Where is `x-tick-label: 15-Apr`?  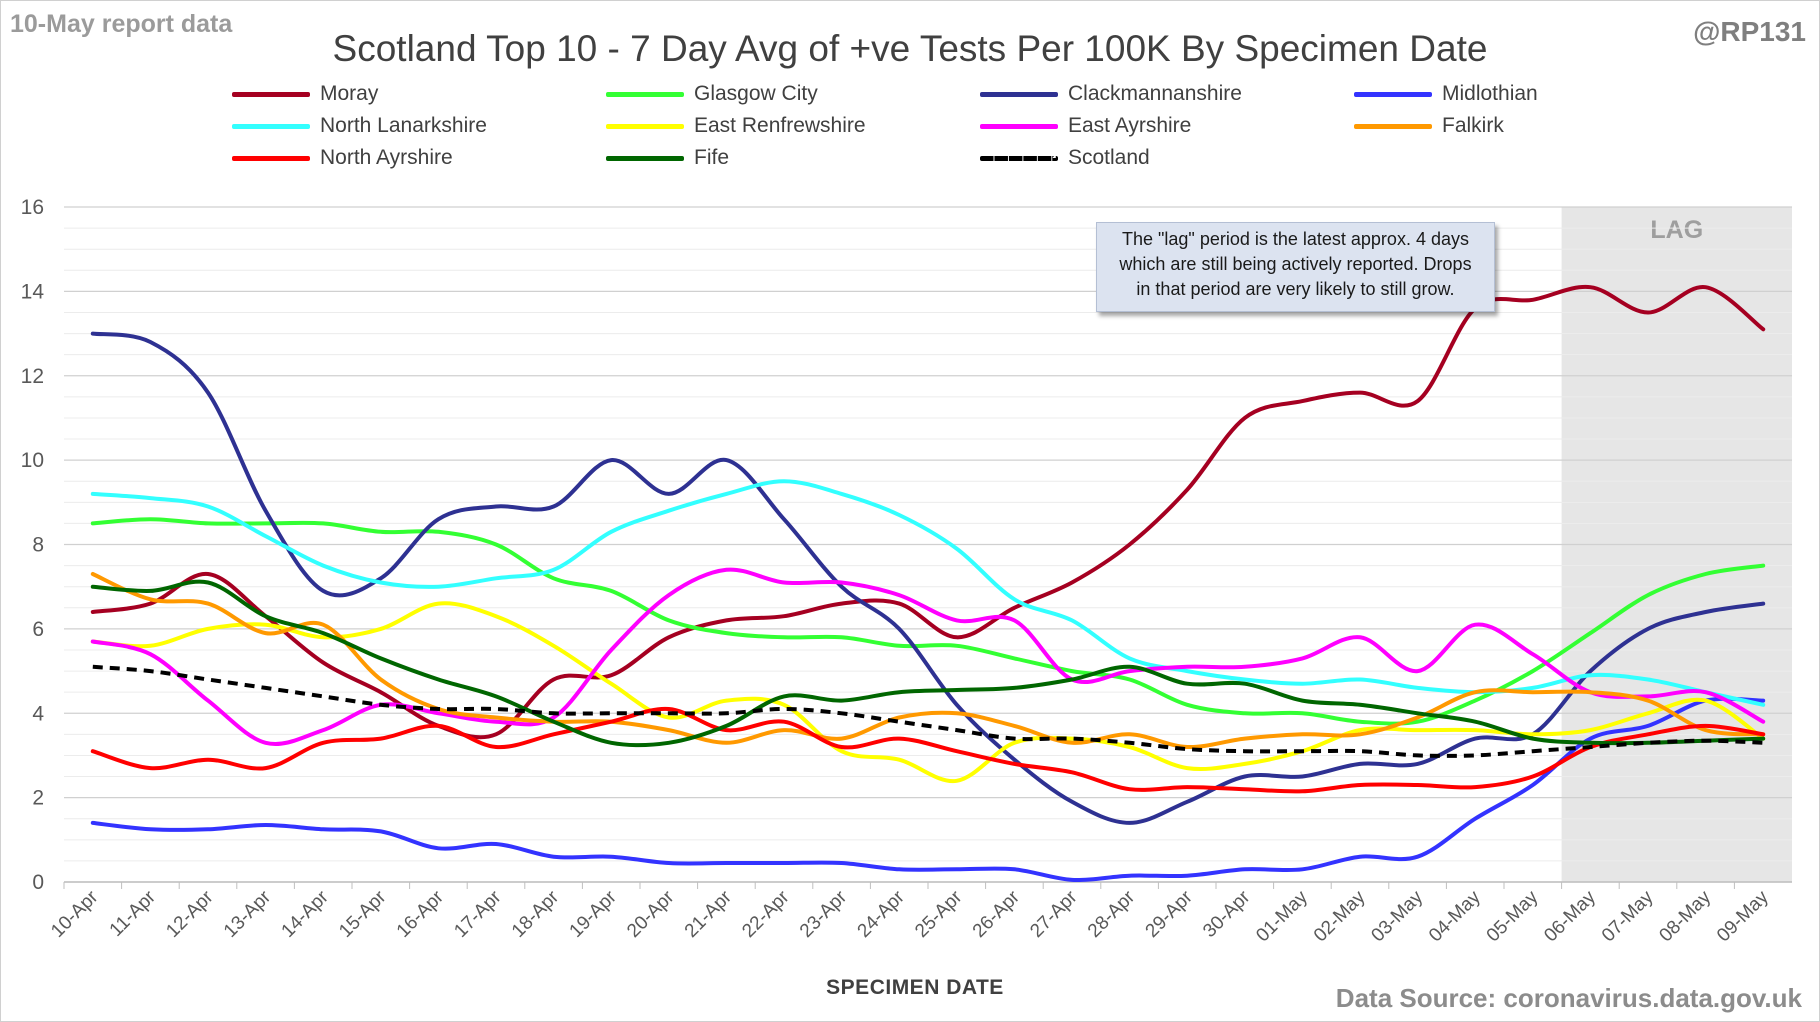 x-tick-label: 15-Apr is located at coordinates (363, 914).